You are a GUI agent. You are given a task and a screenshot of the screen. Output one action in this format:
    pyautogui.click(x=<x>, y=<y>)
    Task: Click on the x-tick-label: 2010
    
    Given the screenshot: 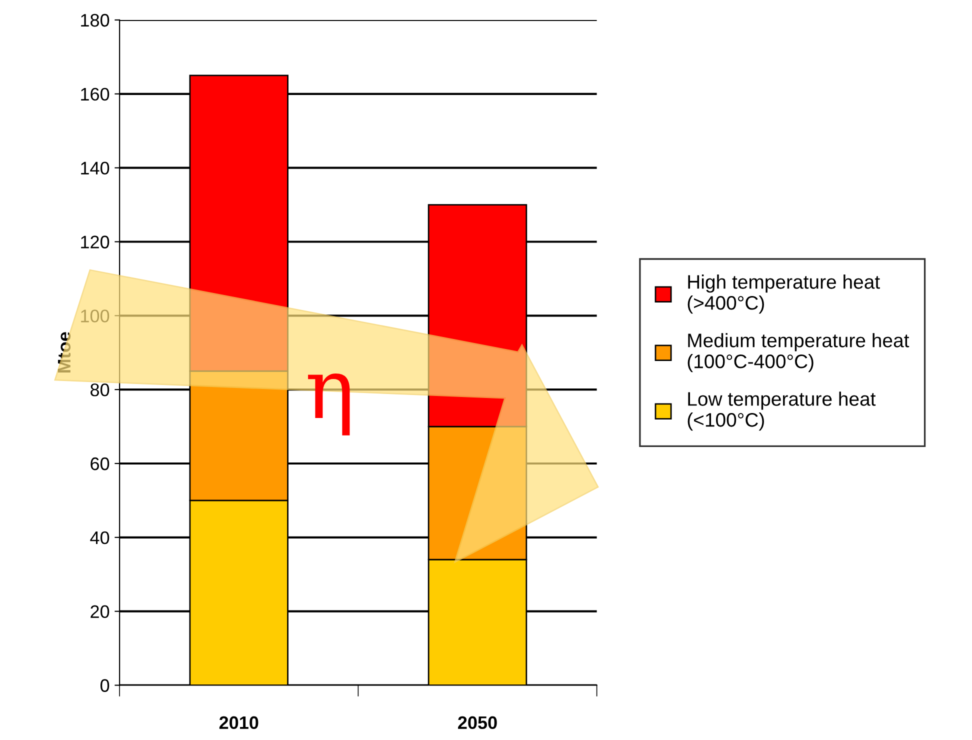 What is the action you would take?
    pyautogui.click(x=238, y=723)
    